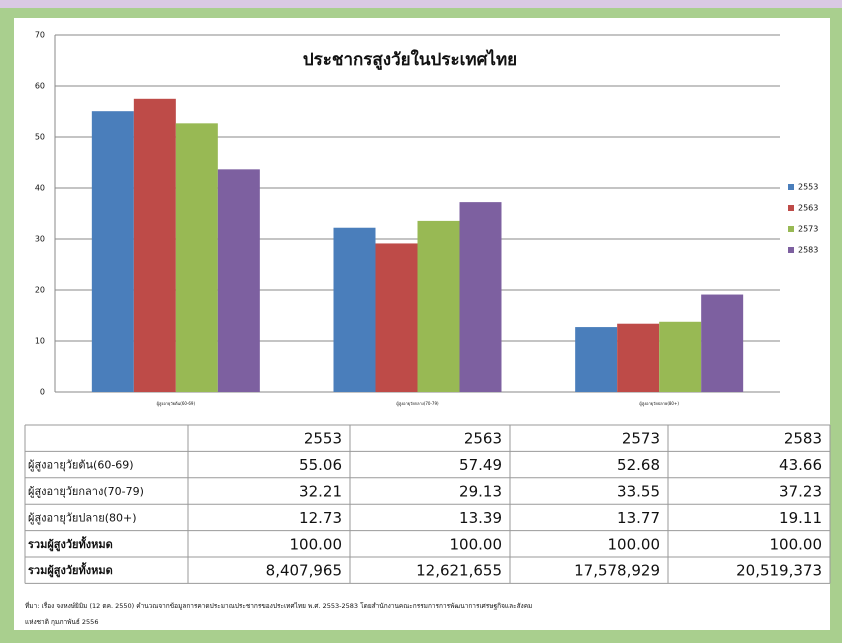 The width and height of the screenshot is (842, 643). I want to click on table-cell: 29.13, so click(480, 492).